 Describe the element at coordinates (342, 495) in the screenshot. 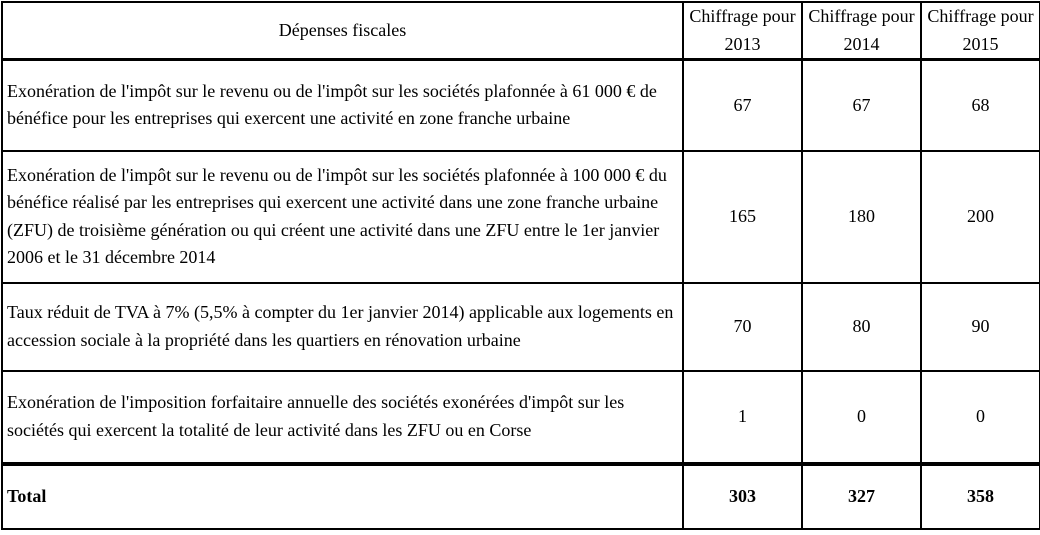

I see `total-label: Total` at that location.